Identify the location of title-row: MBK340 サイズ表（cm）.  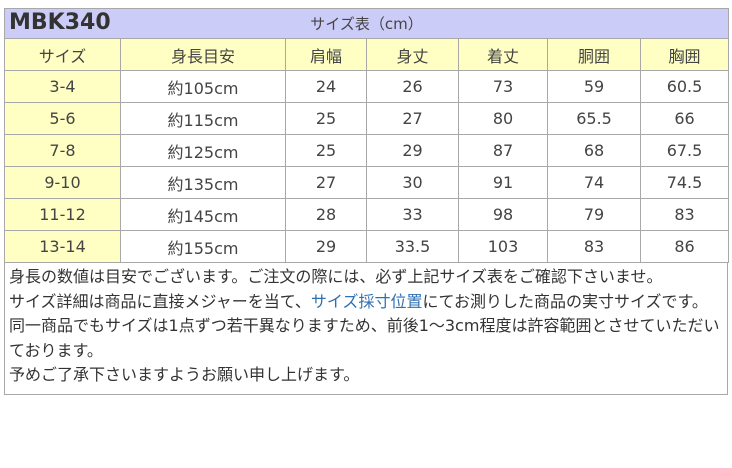
(366, 23).